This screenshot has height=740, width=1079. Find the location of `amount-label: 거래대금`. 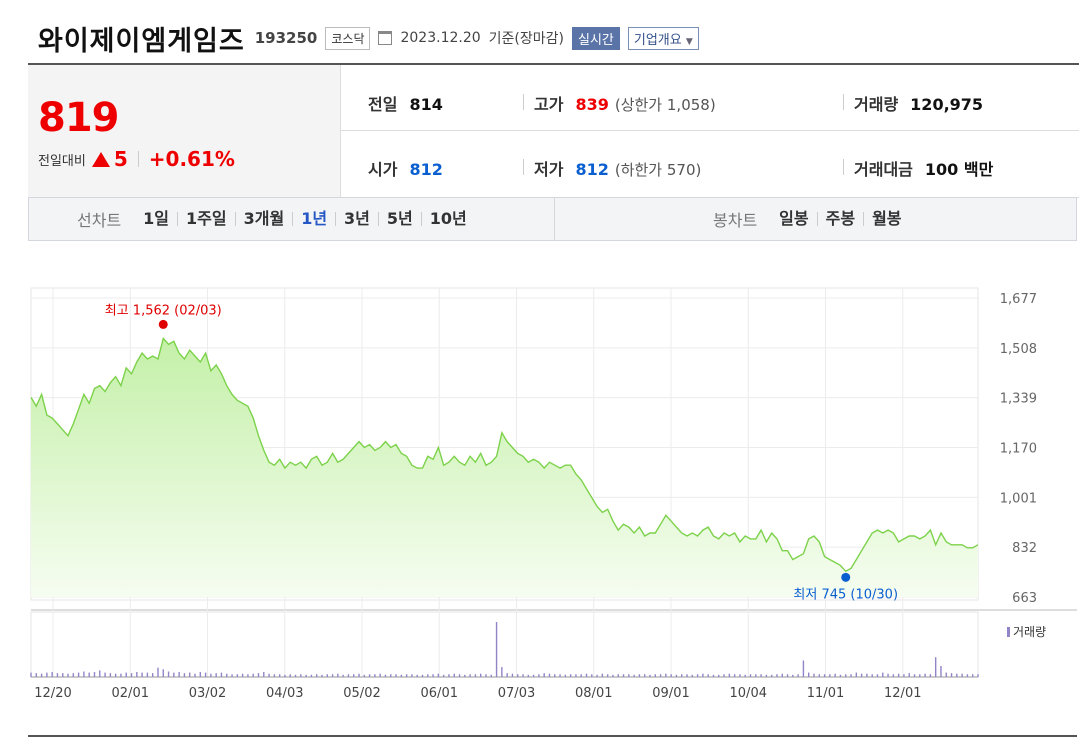

amount-label: 거래대금 is located at coordinates (883, 169).